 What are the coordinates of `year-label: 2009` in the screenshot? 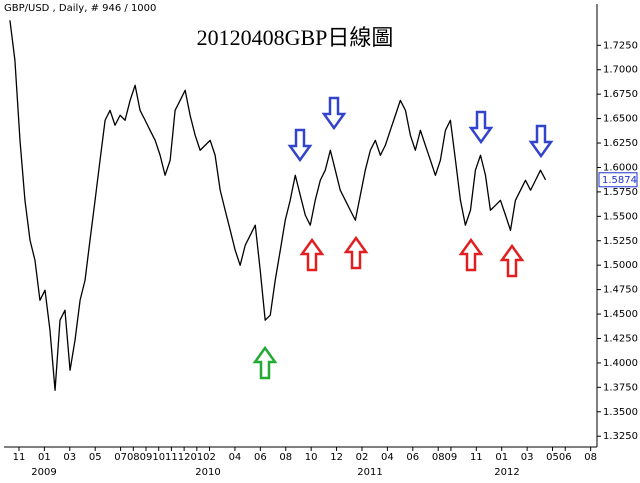 It's located at (43, 472).